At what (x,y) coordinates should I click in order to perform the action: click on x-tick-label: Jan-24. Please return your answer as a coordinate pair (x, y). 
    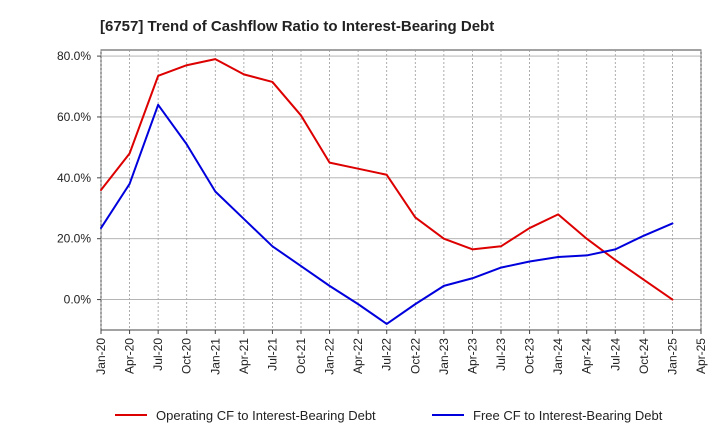
    Looking at the image, I should click on (558, 356).